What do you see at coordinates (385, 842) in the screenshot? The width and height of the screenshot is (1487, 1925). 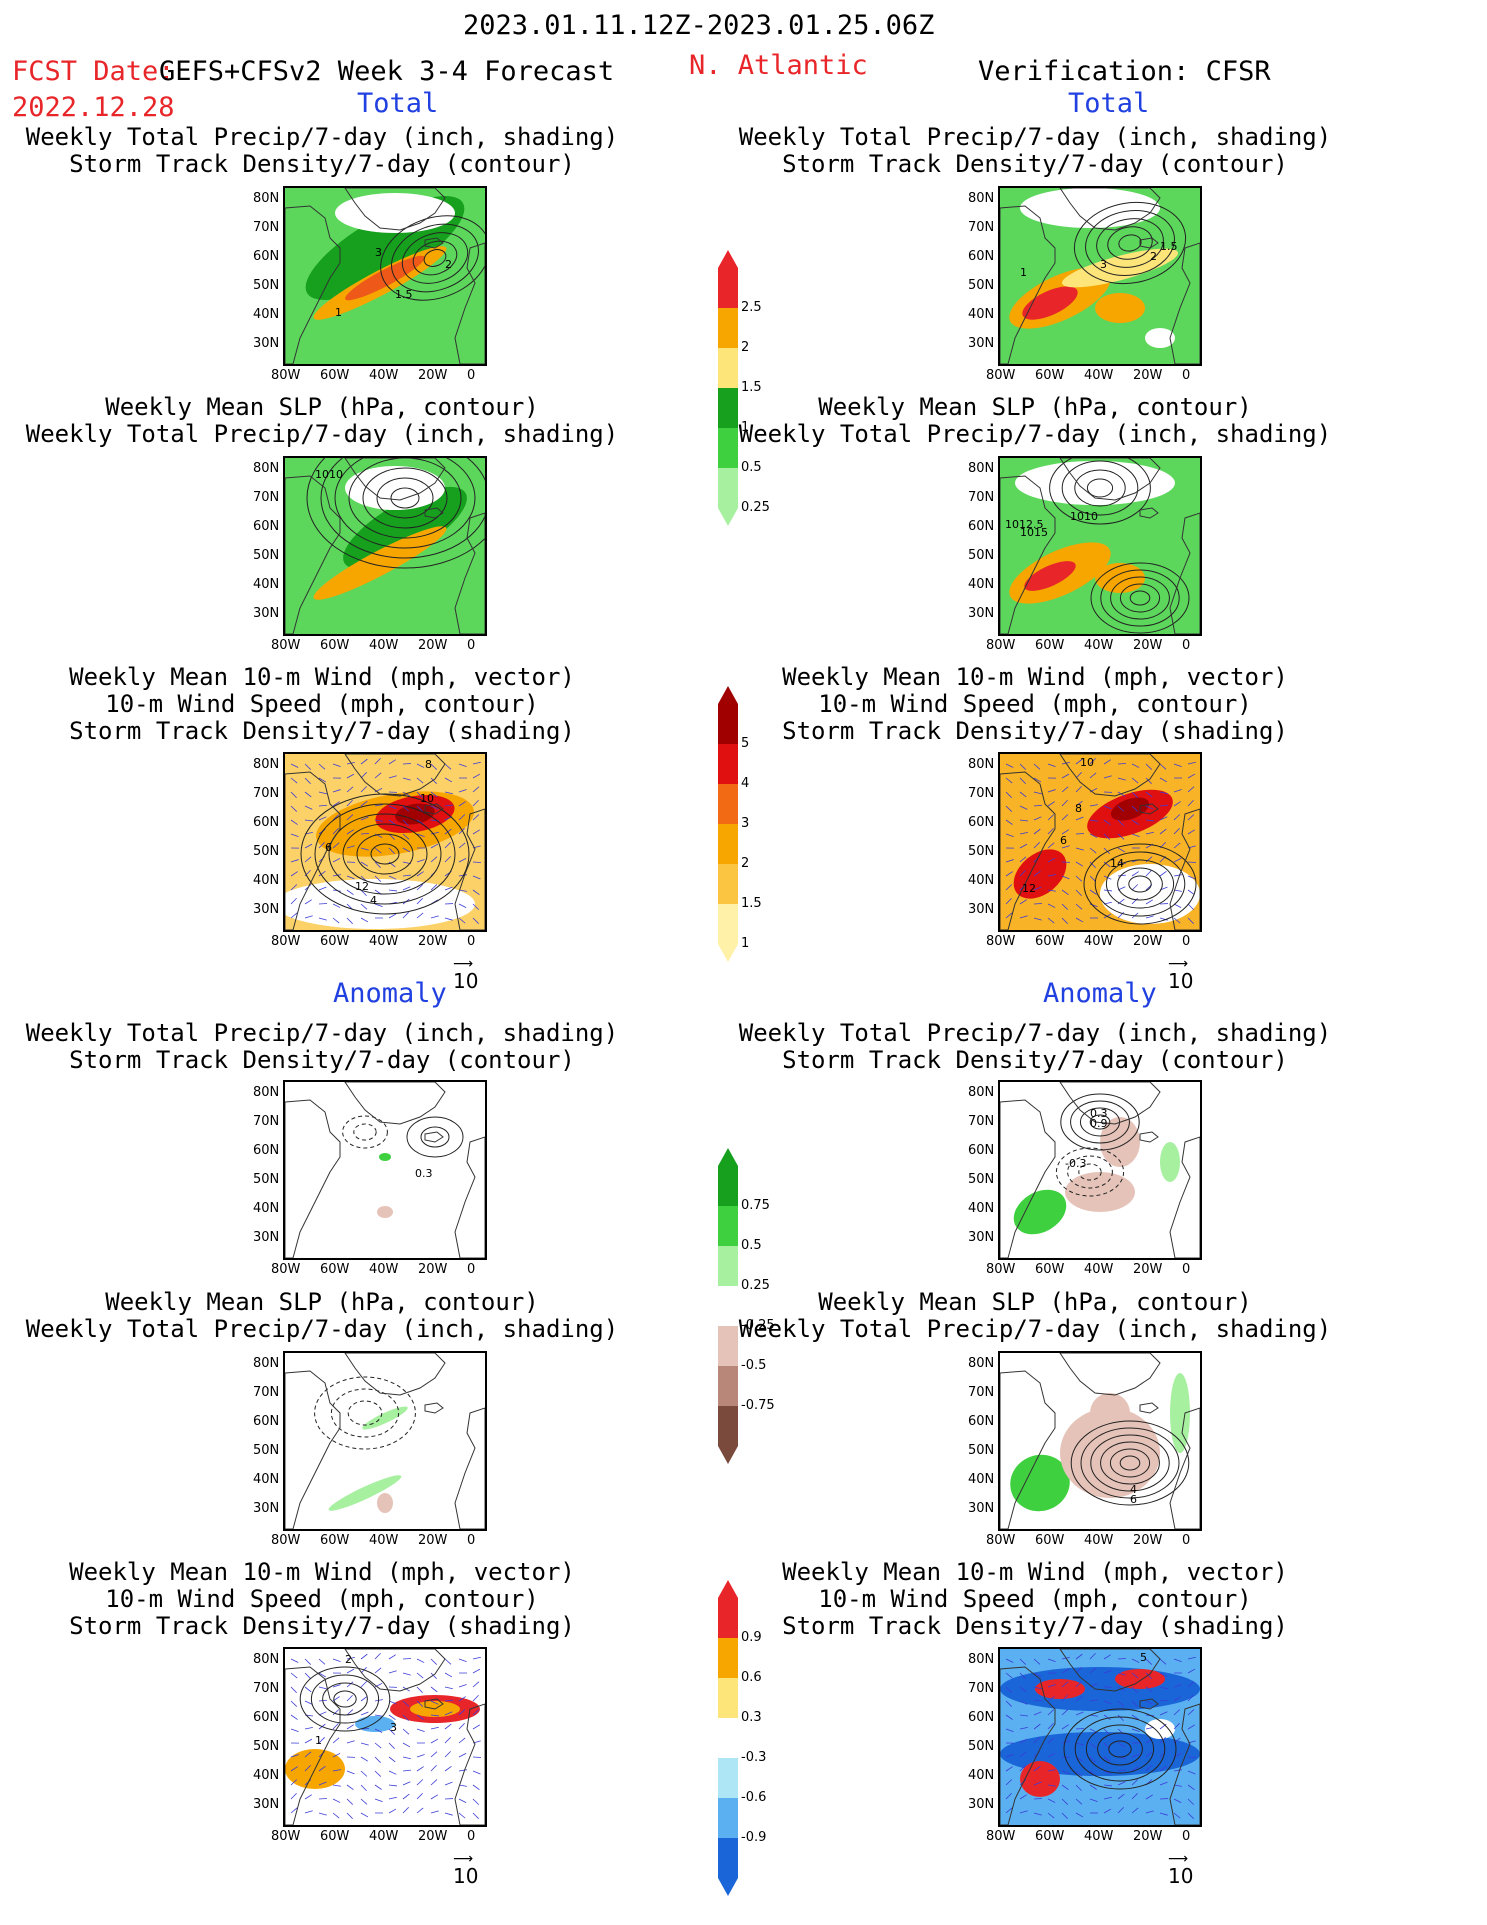 I see `p5-map-svg: 10 124 6 8` at bounding box center [385, 842].